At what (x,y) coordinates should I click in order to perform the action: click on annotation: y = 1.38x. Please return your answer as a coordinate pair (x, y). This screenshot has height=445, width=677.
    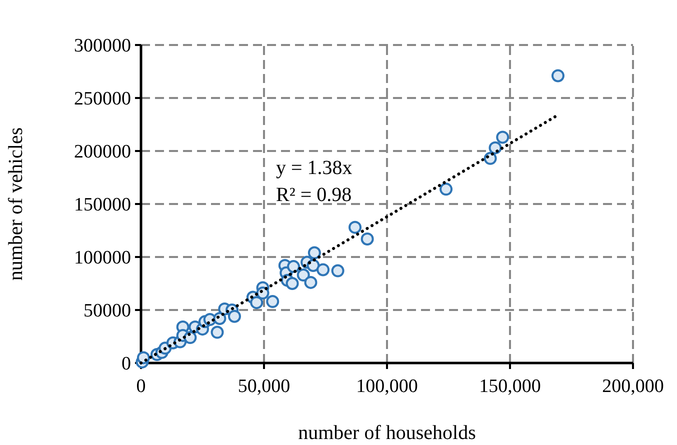
    Looking at the image, I should click on (314, 168).